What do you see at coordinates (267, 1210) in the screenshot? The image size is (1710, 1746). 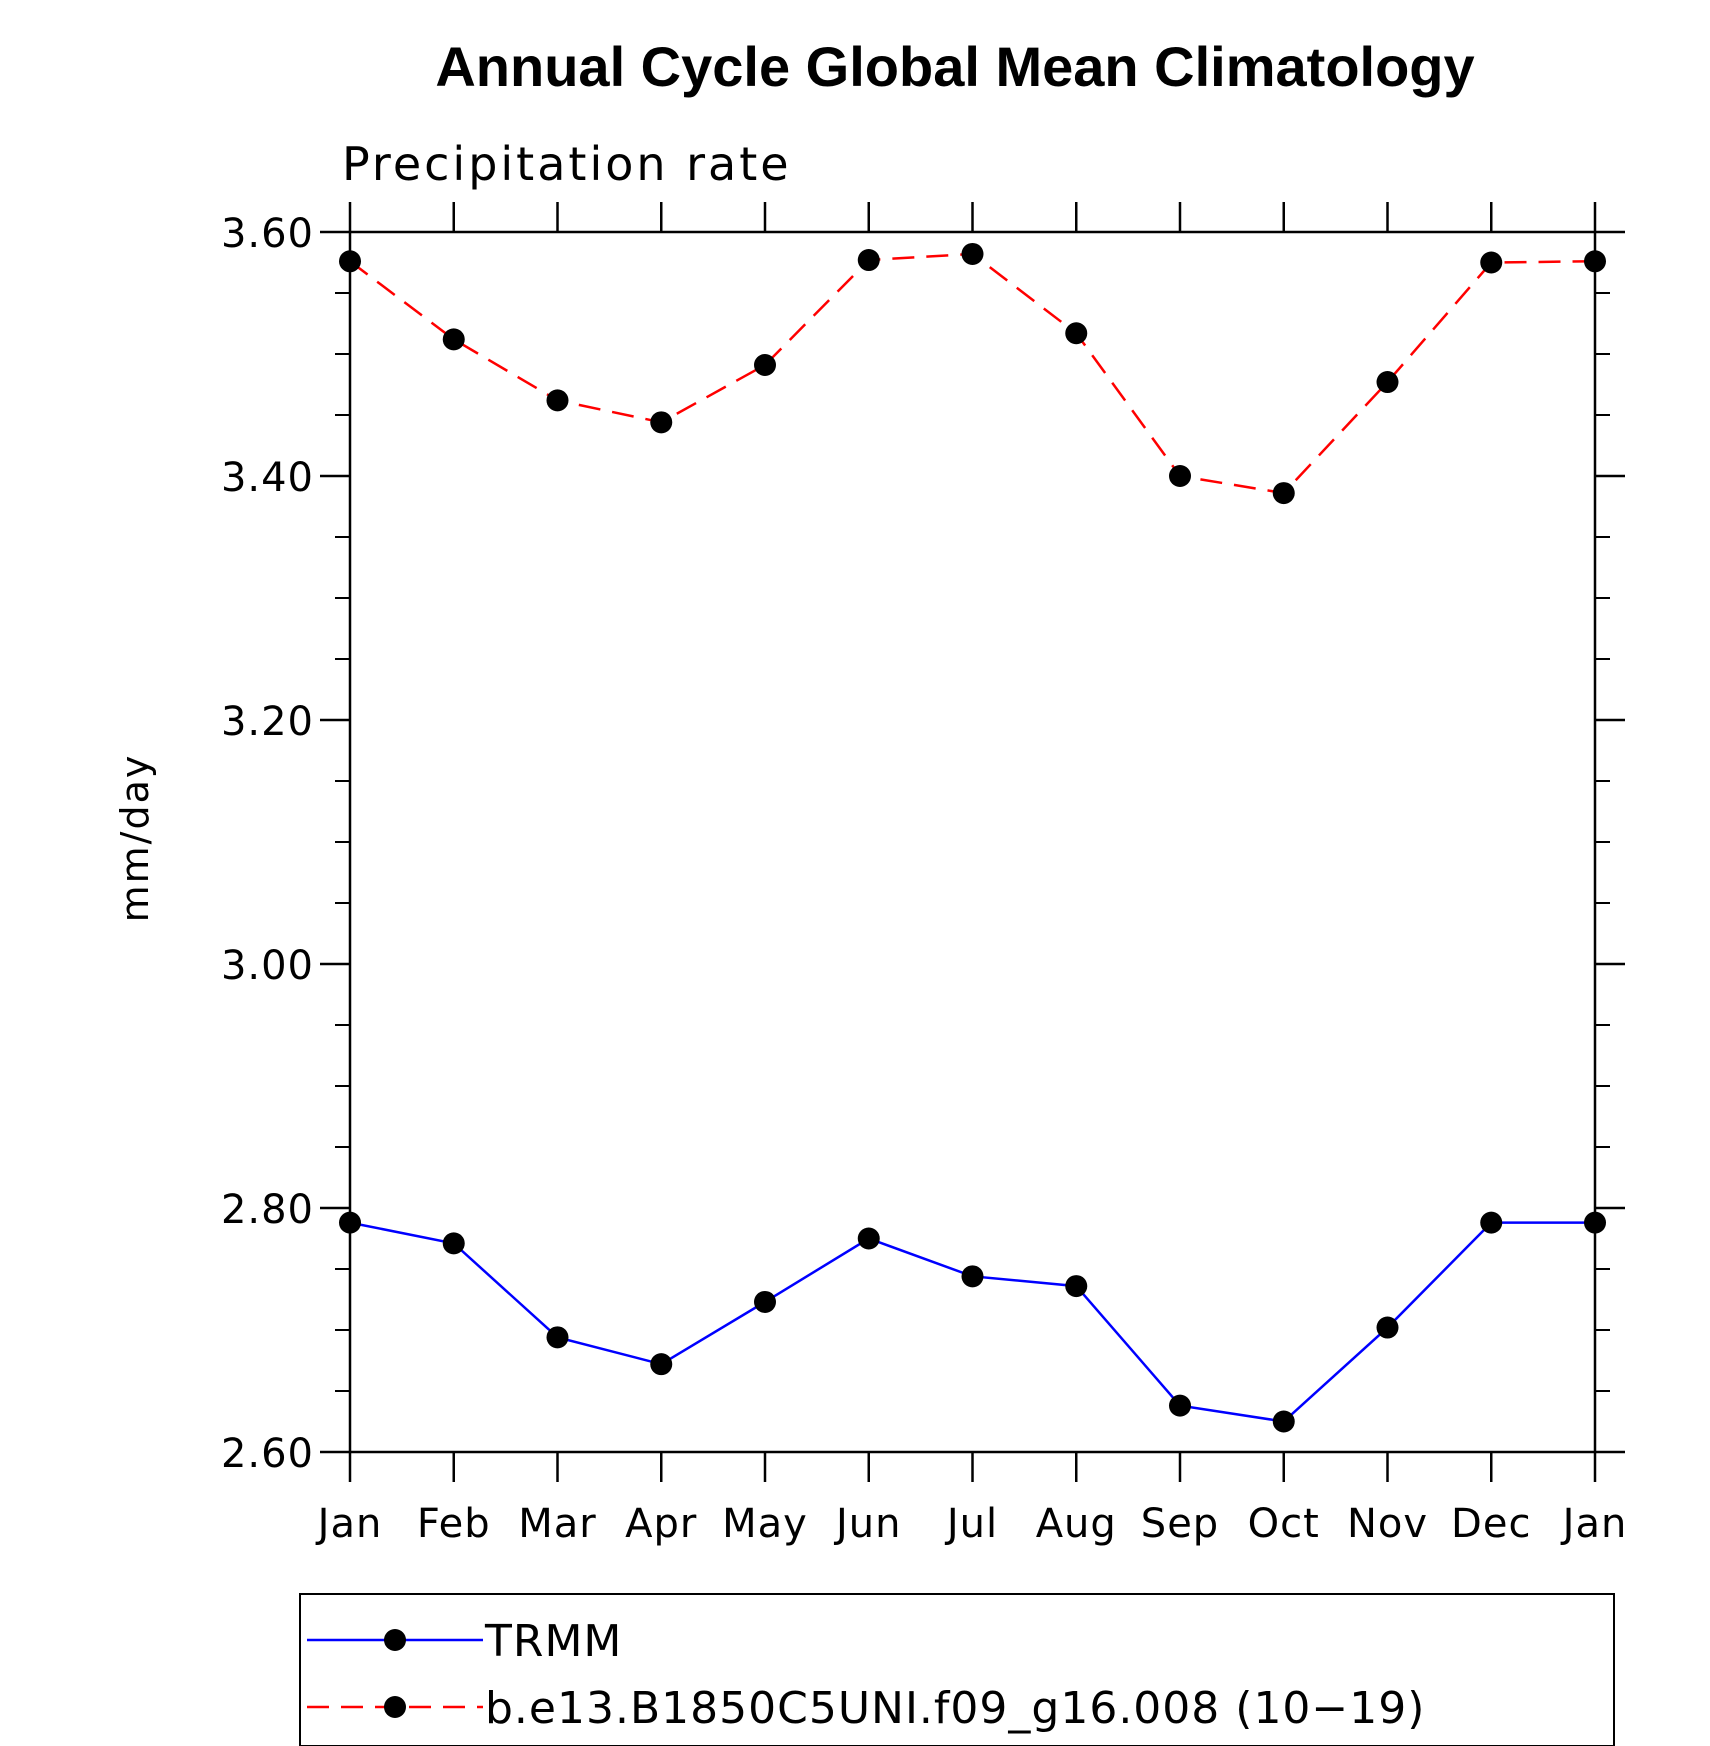 I see `y-tick-label: 2.80` at bounding box center [267, 1210].